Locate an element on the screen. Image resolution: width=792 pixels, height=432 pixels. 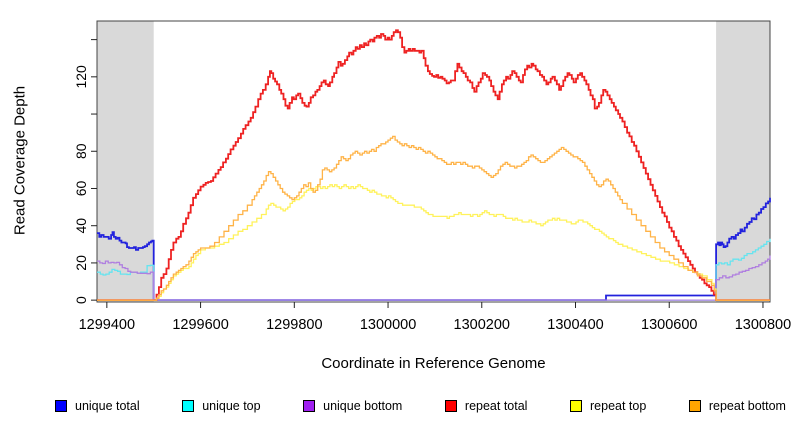
x-tick-label: 1300400 is located at coordinates (575, 325).